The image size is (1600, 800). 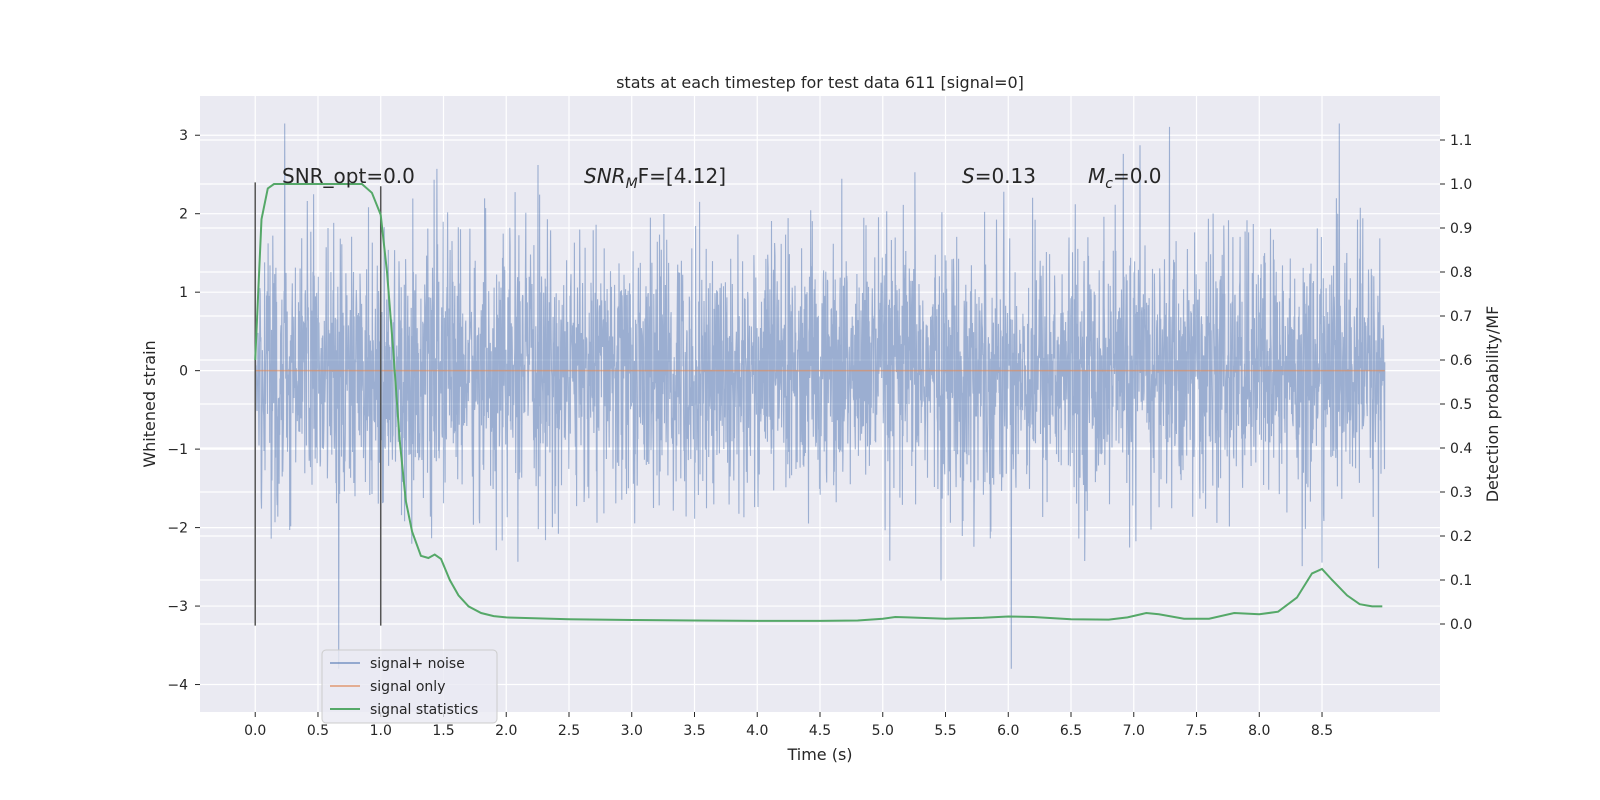 I want to click on x-tick-label: 7.0, so click(x=1134, y=731).